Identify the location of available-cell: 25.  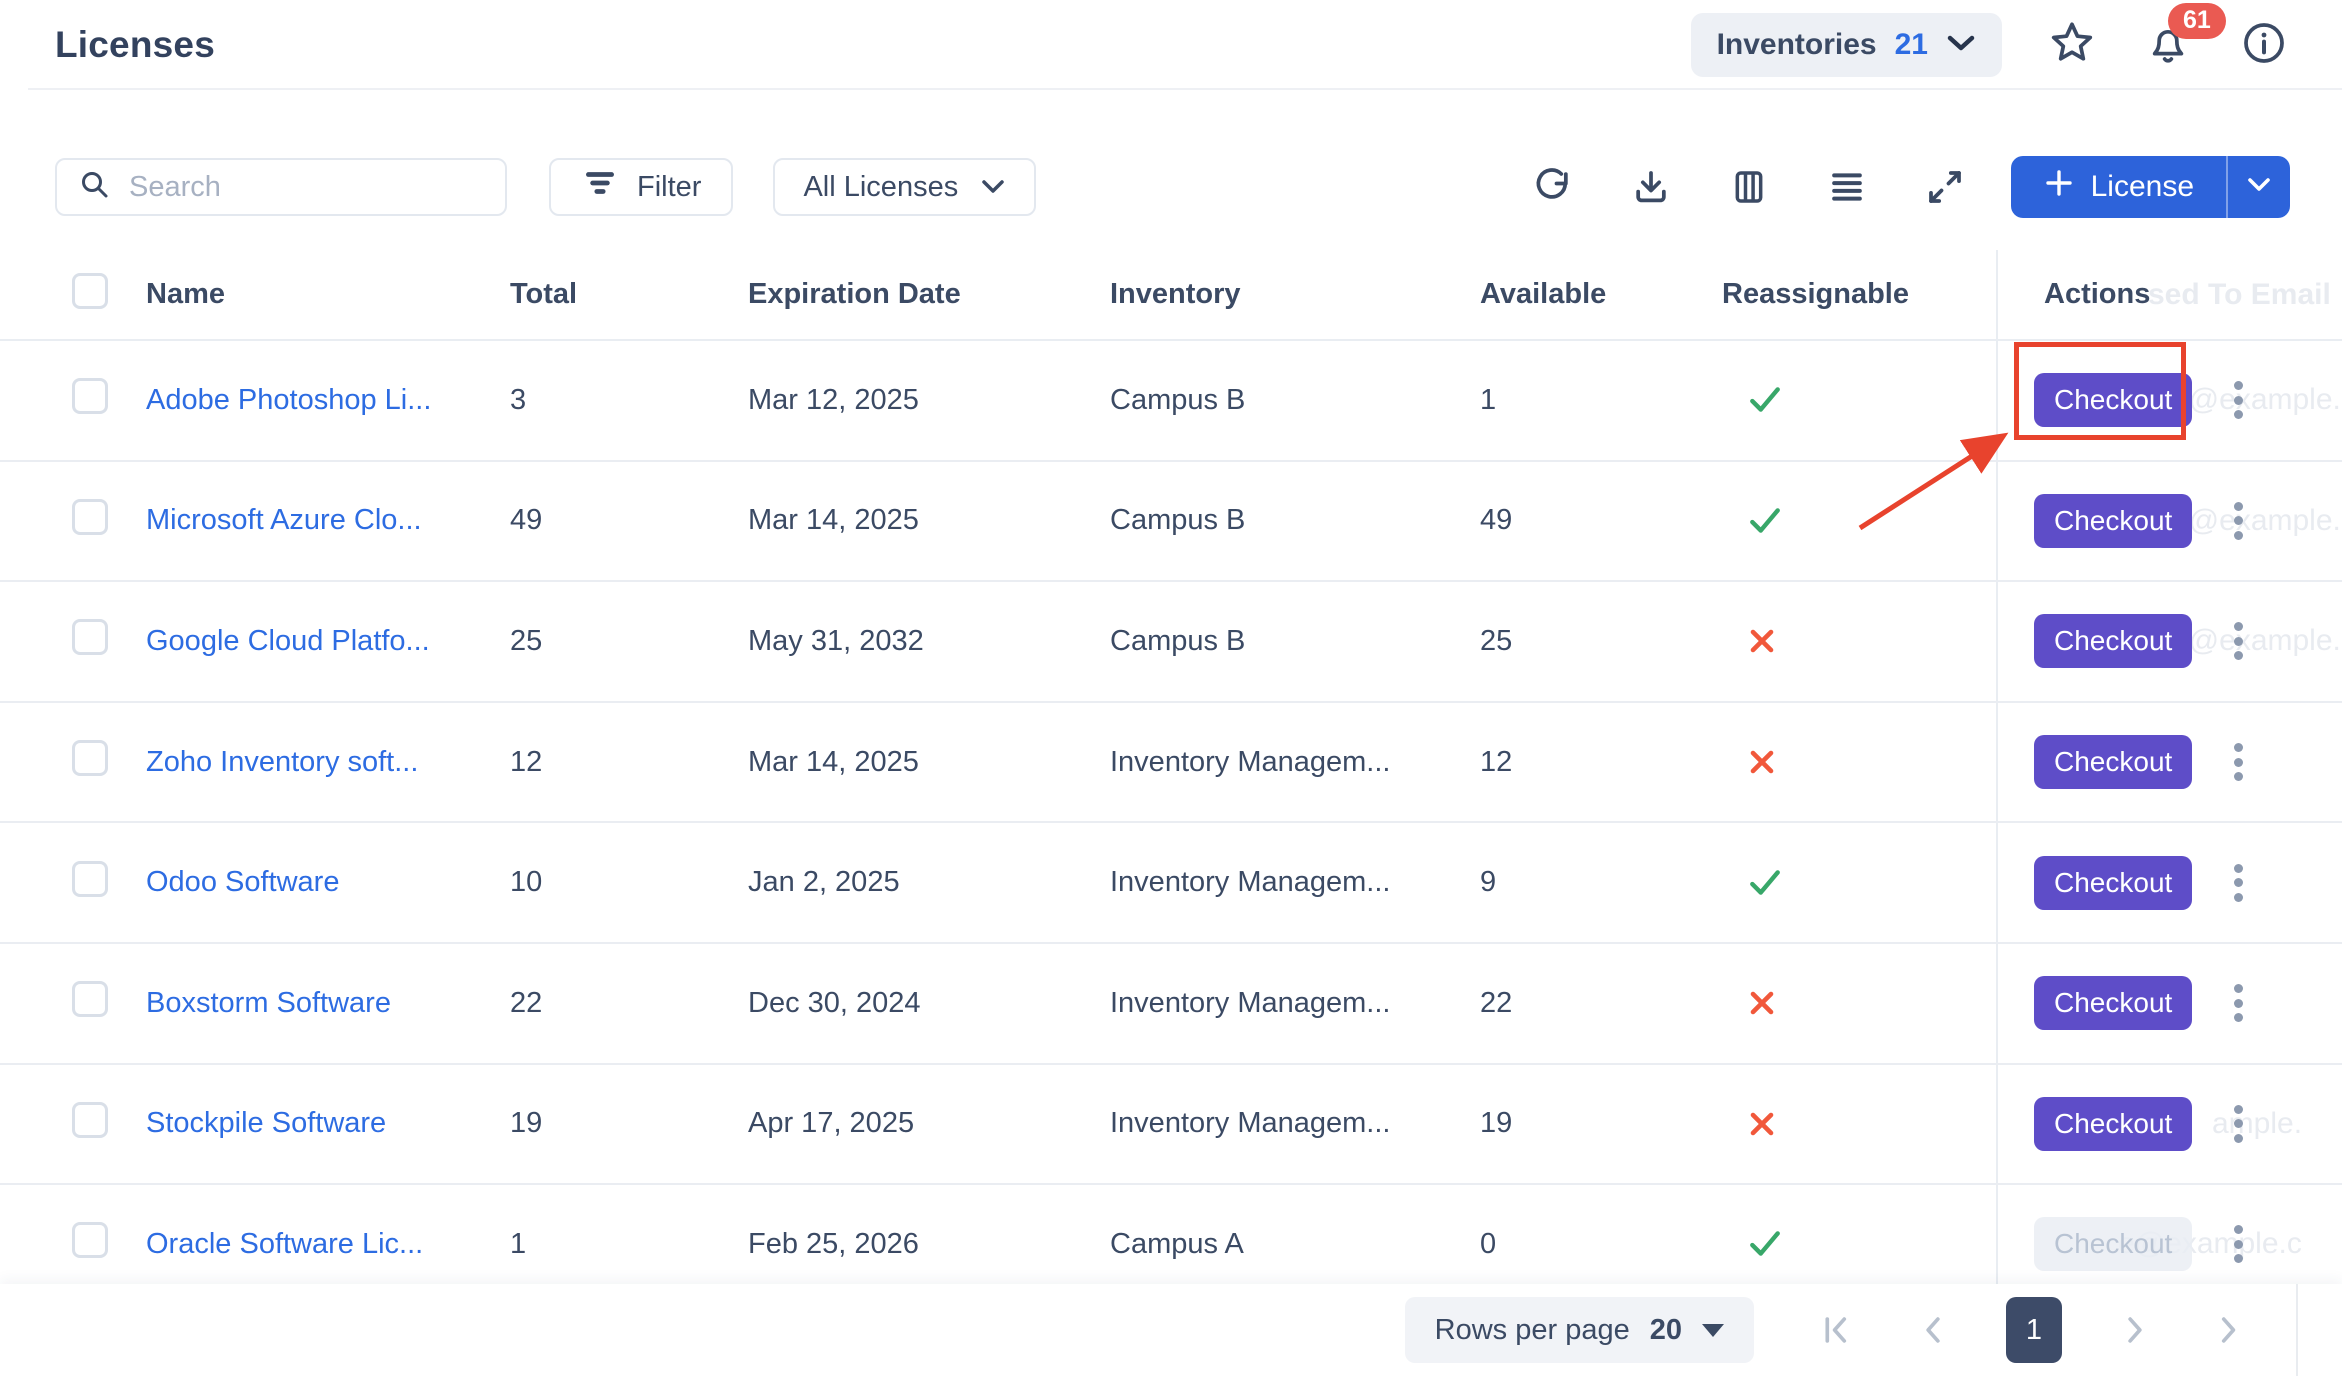
(1496, 640).